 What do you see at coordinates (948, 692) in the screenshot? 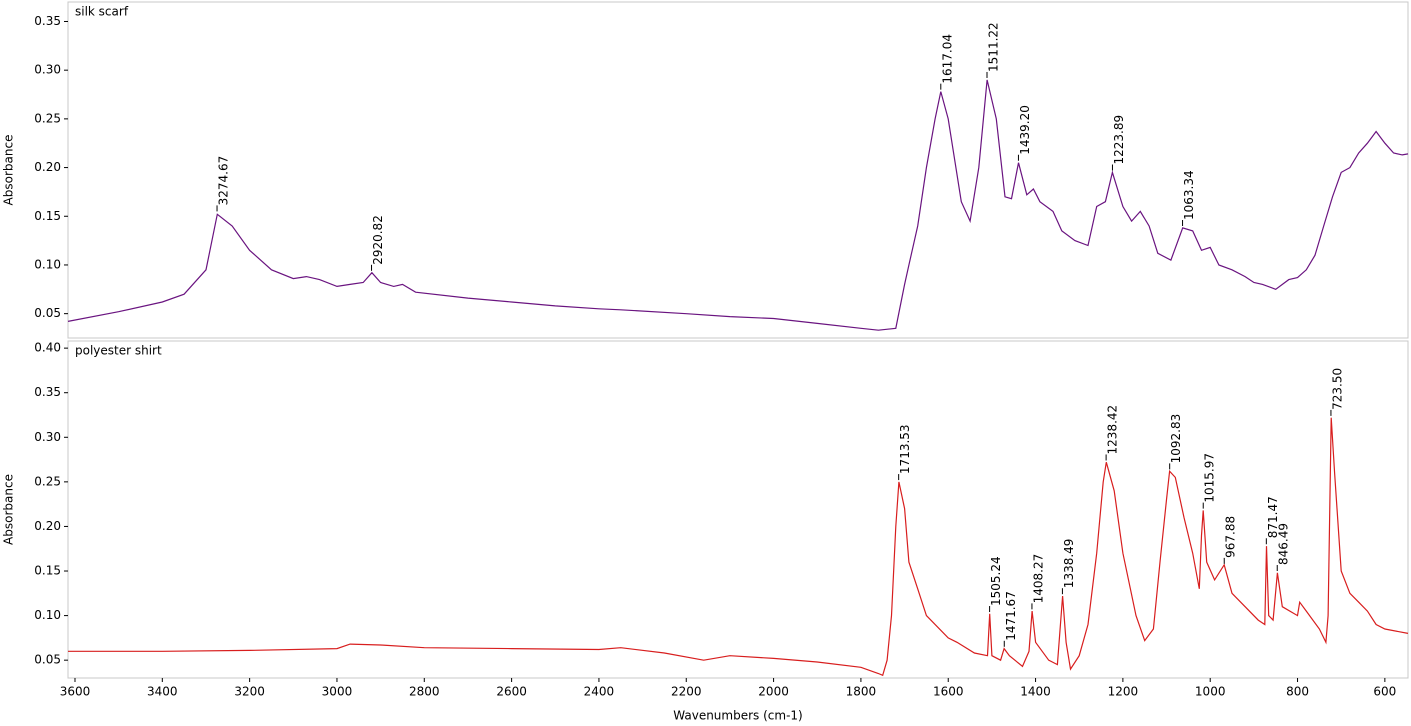
I see `x-tick-label: 1600` at bounding box center [948, 692].